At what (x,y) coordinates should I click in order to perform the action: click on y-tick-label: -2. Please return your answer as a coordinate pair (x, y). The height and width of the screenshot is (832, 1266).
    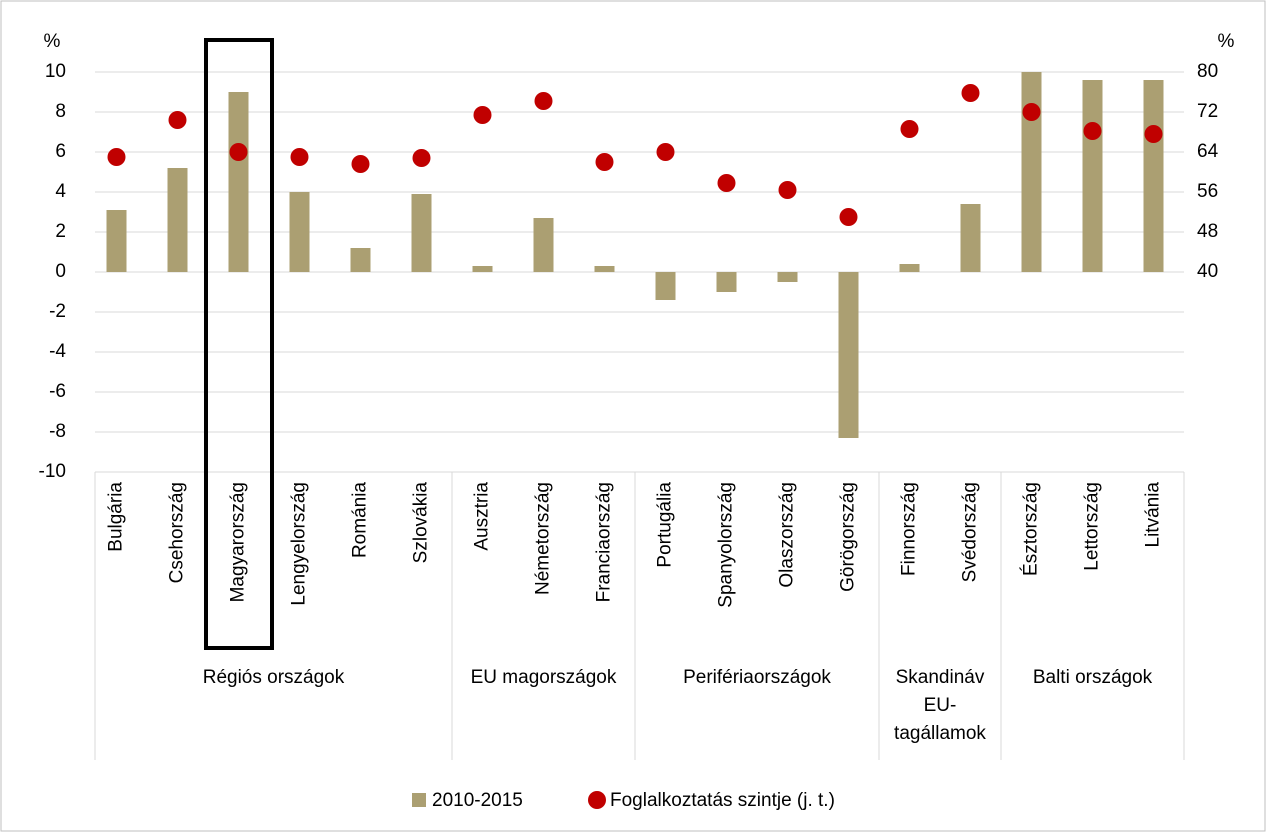
    Looking at the image, I should click on (57, 311).